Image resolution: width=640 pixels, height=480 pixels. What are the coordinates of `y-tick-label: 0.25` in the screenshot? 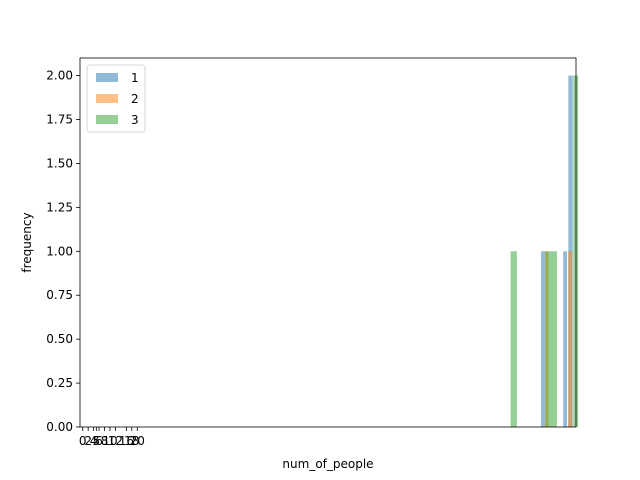 It's located at (59, 383).